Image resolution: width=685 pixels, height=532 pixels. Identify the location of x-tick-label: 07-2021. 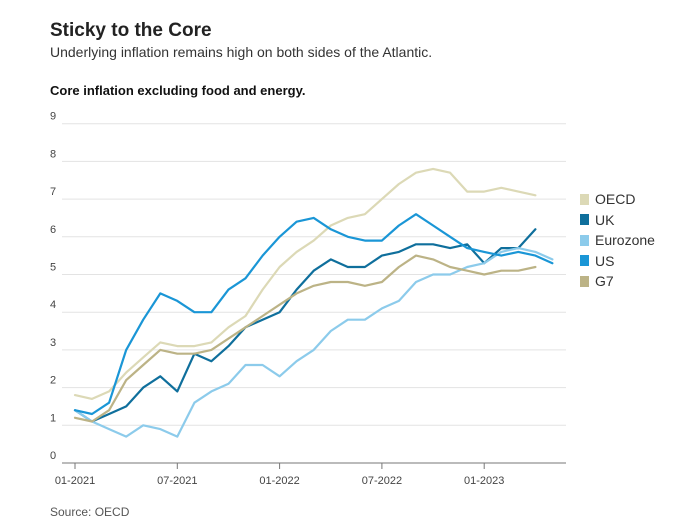
(177, 481).